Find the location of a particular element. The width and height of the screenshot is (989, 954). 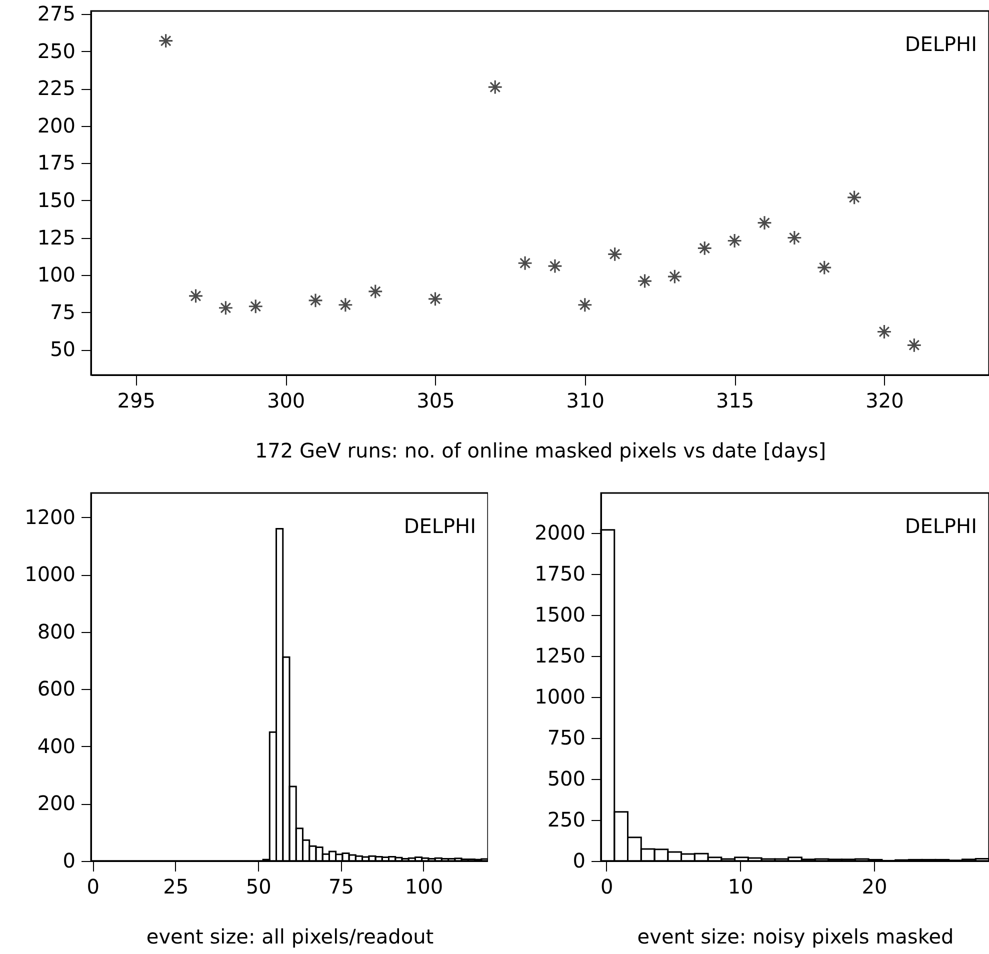

x-axis-title: event size: noisy pixels masked is located at coordinates (795, 936).